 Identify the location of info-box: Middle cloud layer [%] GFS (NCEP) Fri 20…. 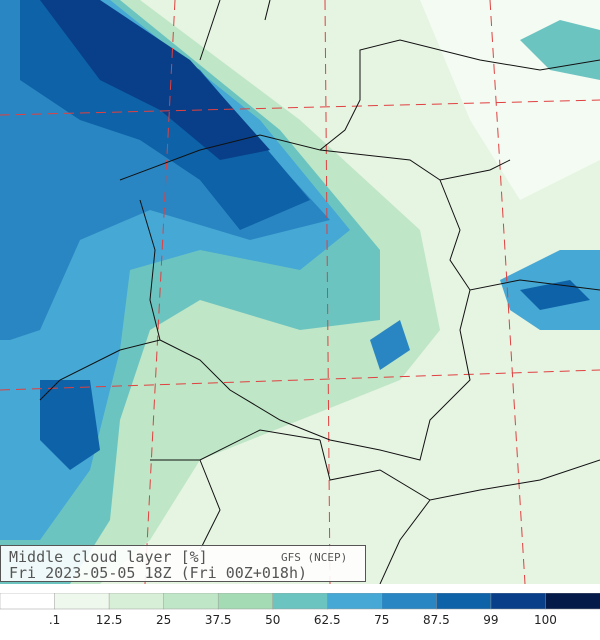
(183, 563).